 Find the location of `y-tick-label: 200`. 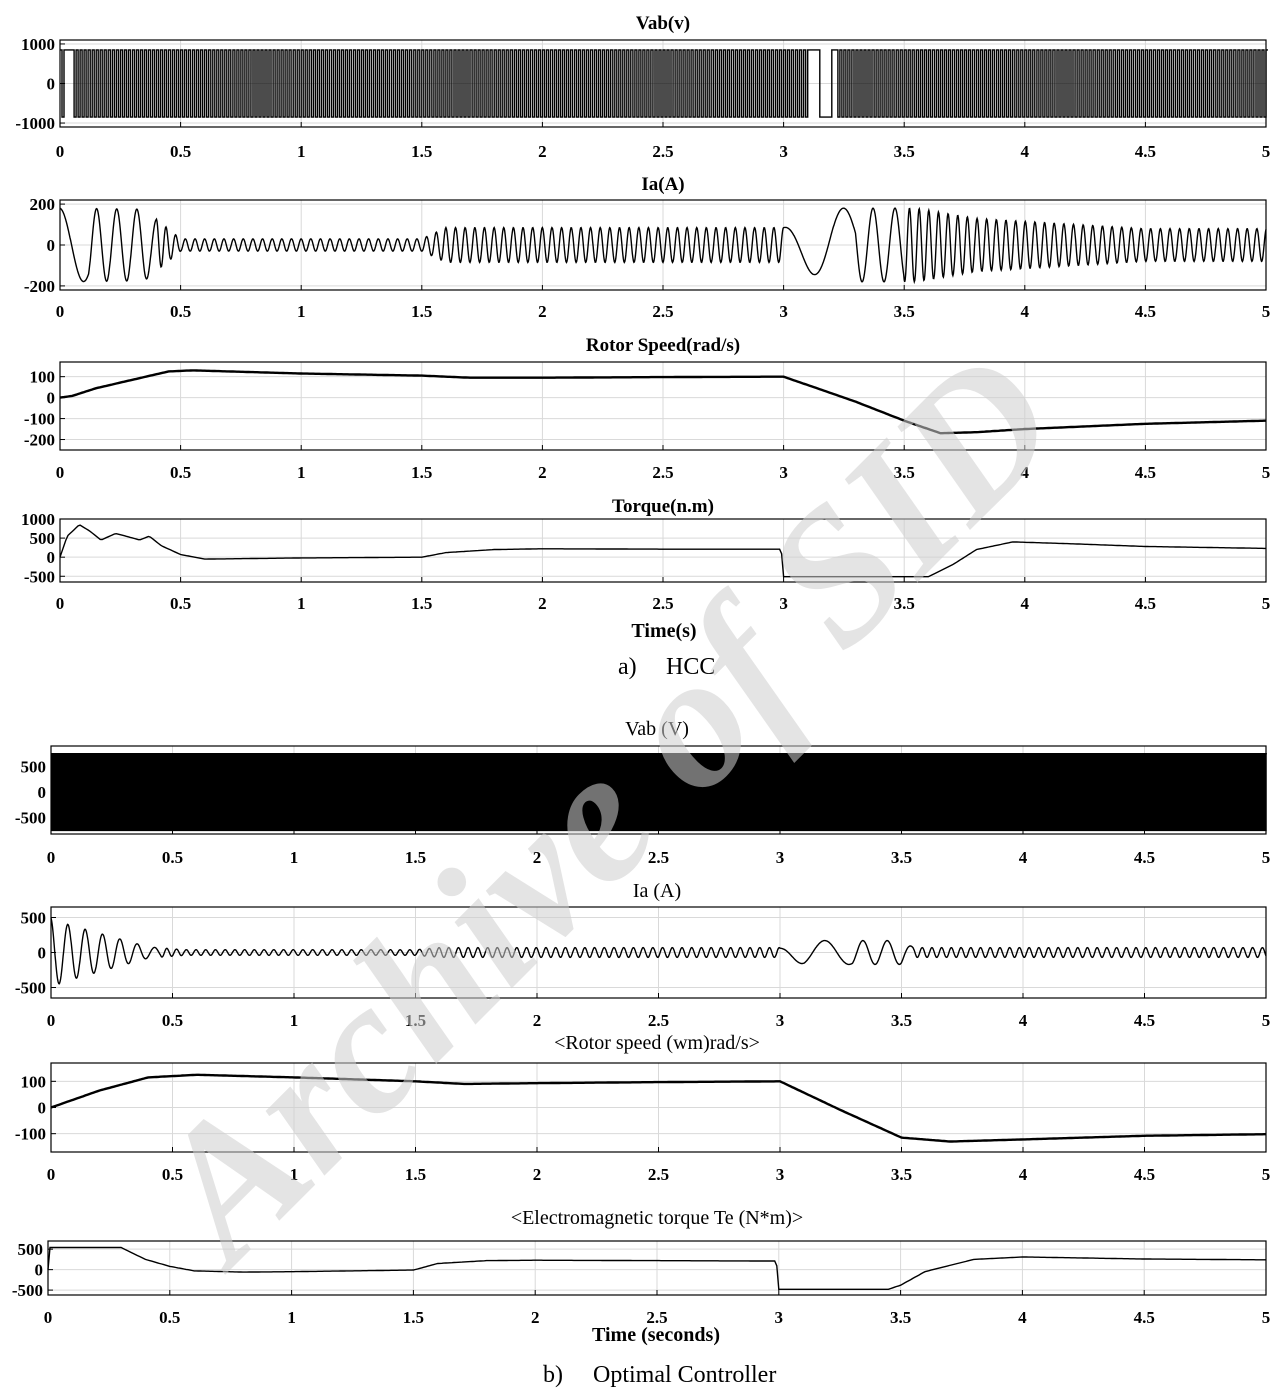

y-tick-label: 200 is located at coordinates (43, 204).